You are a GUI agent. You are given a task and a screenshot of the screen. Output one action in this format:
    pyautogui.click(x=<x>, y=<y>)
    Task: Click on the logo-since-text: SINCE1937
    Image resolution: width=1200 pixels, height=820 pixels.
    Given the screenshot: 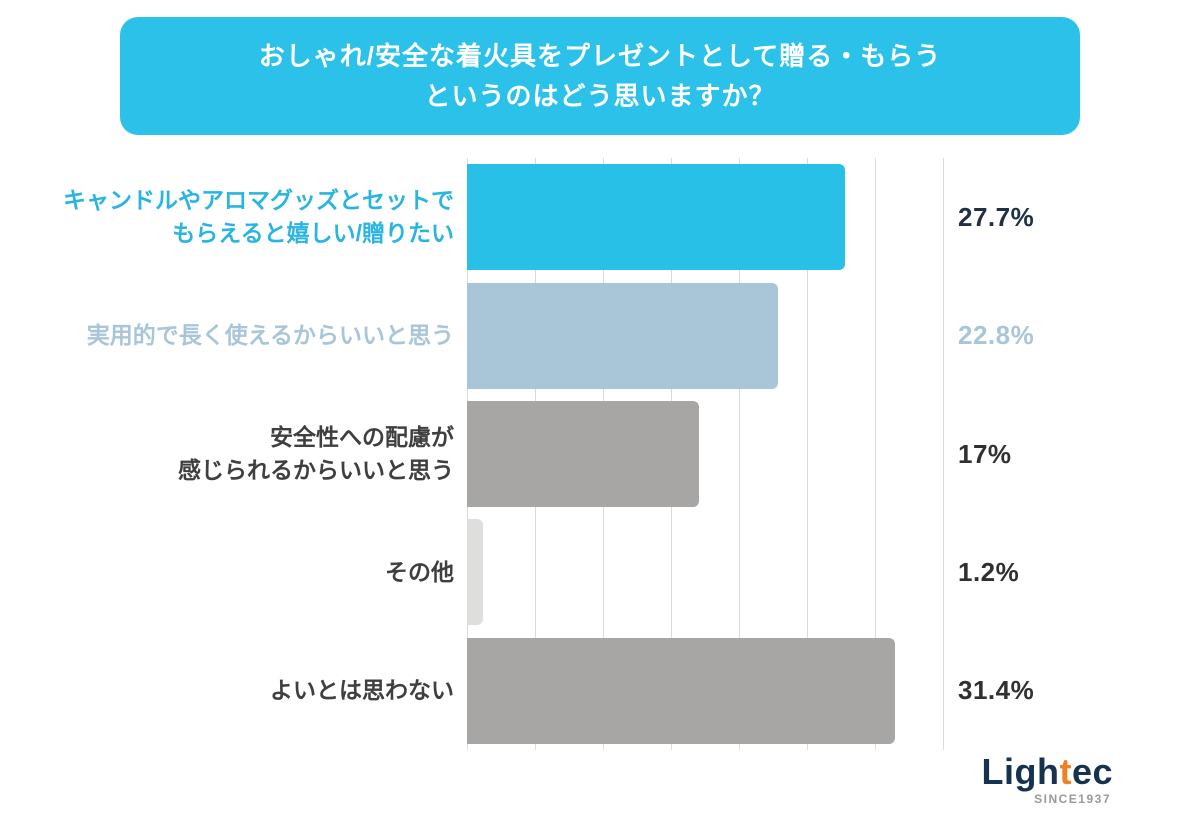 What is the action you would take?
    pyautogui.click(x=1072, y=798)
    